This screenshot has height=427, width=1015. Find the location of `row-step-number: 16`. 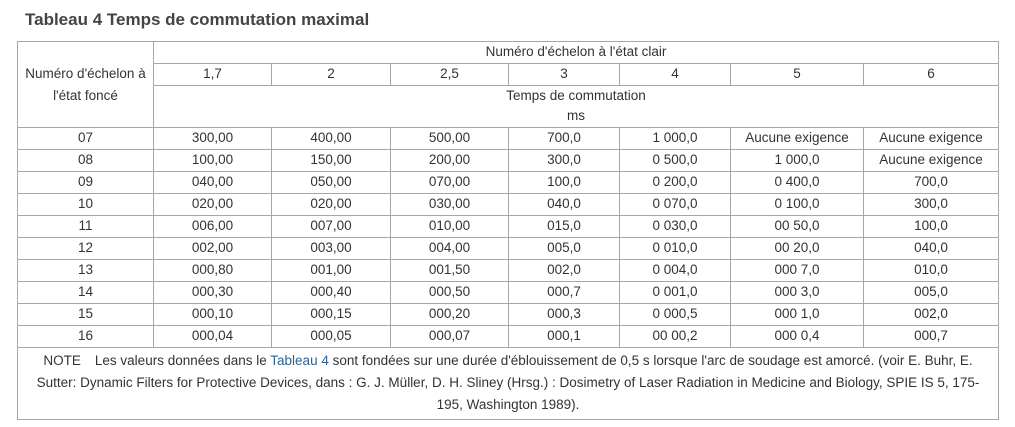

row-step-number: 16 is located at coordinates (85, 336).